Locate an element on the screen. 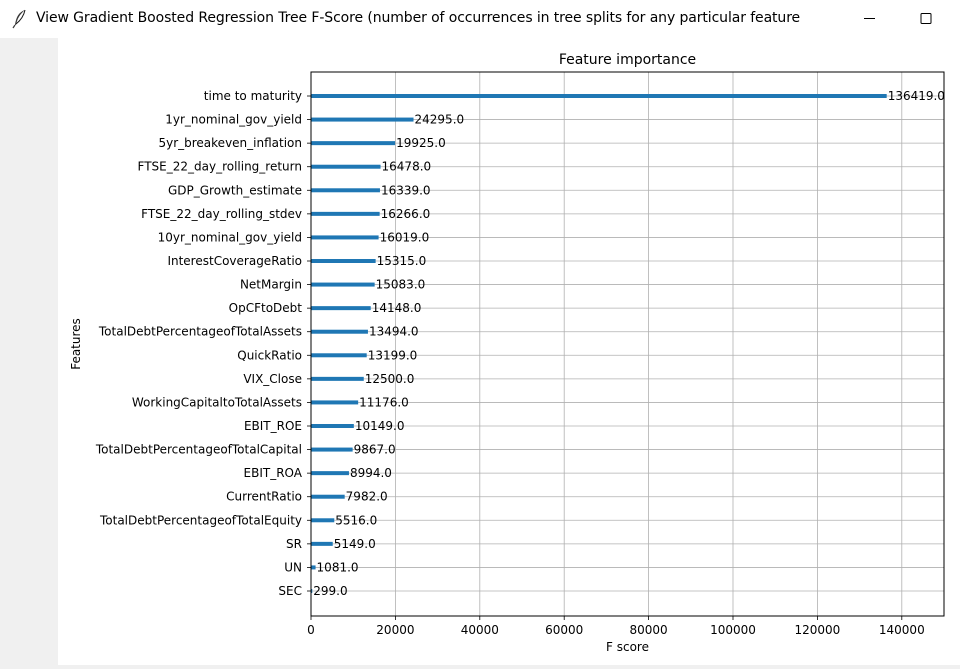 The width and height of the screenshot is (960, 669). maximize-icon is located at coordinates (926, 18).